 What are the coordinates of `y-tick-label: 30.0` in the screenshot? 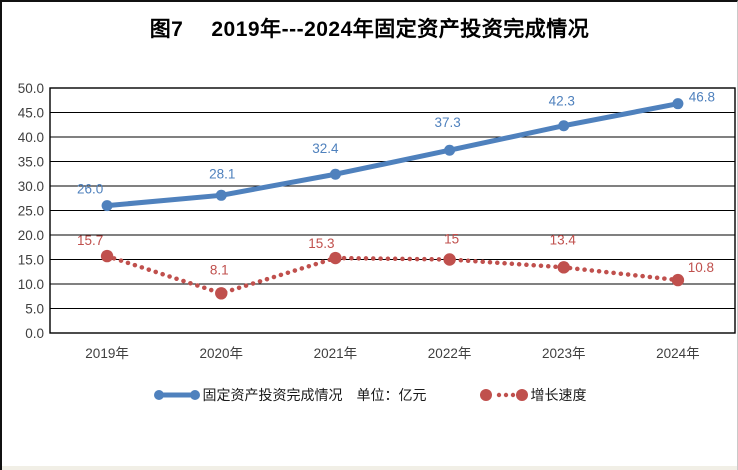 It's located at (31, 186).